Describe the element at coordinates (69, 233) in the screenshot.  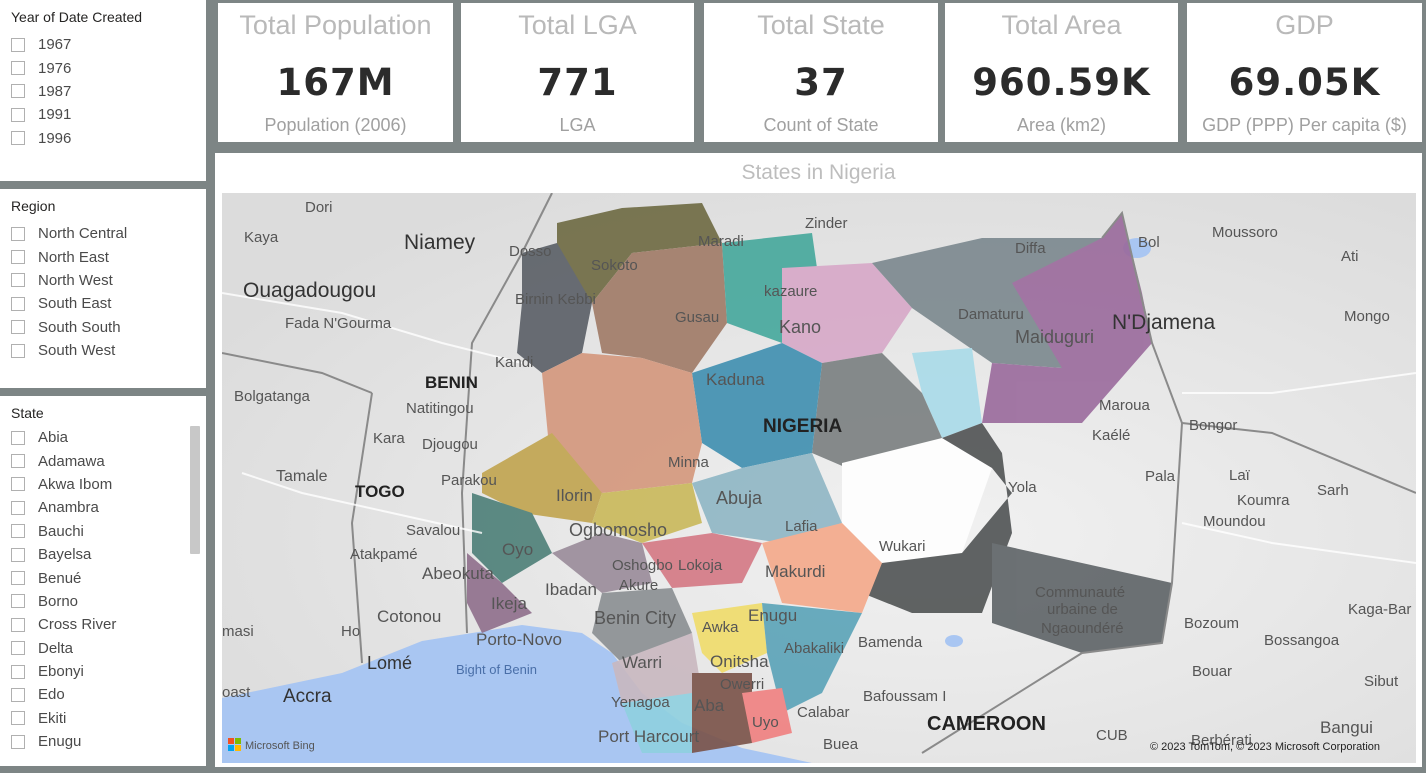
I see `region-option-north-central: North Central` at that location.